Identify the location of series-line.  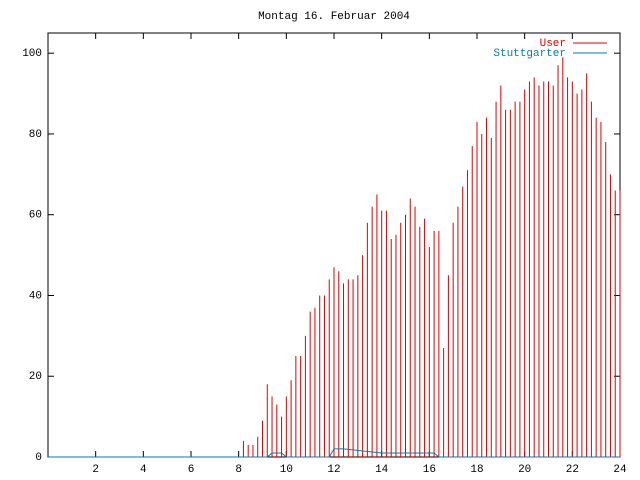
(334, 453).